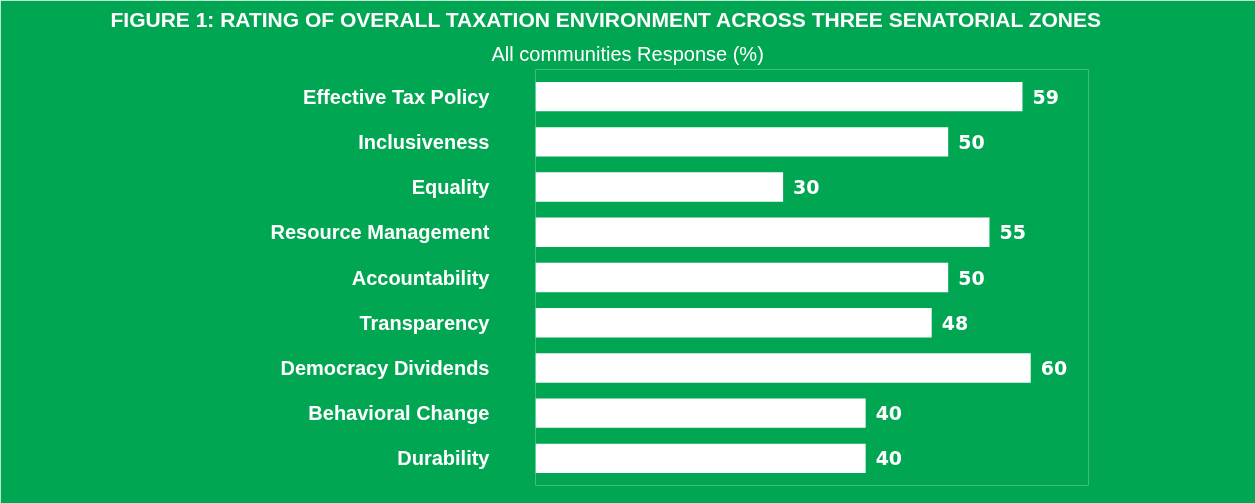 The width and height of the screenshot is (1255, 503). I want to click on data-label: 59, so click(1045, 96).